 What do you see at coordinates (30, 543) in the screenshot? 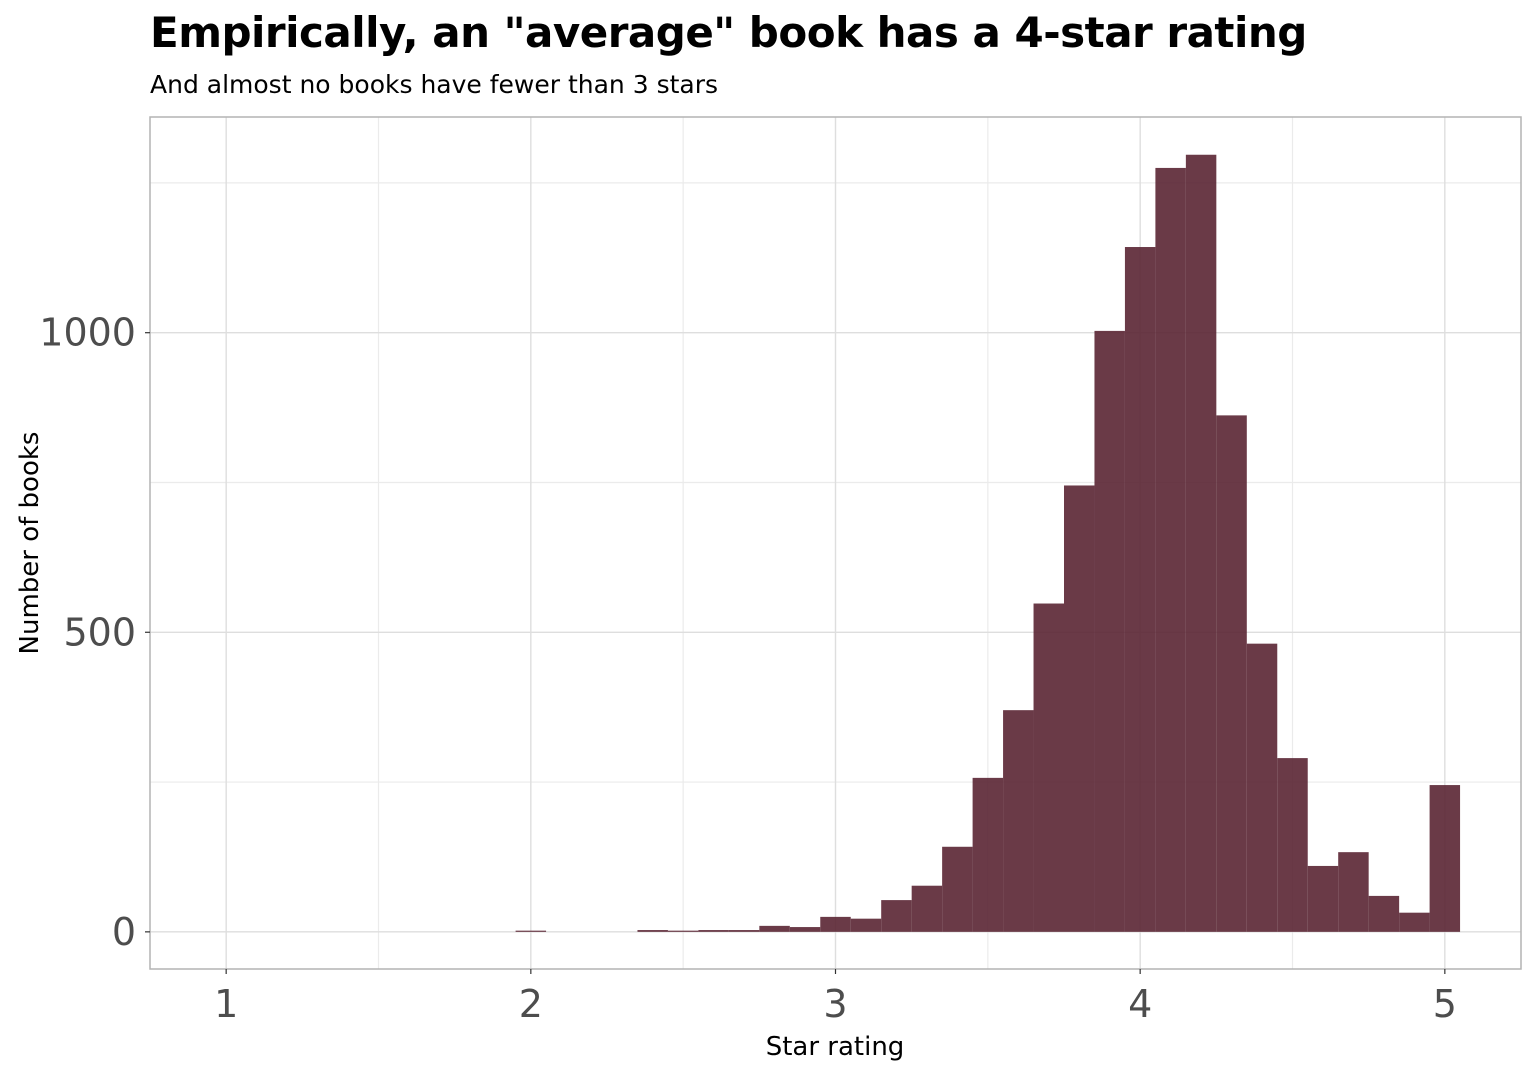
I see `y-axis-title: Number of books` at bounding box center [30, 543].